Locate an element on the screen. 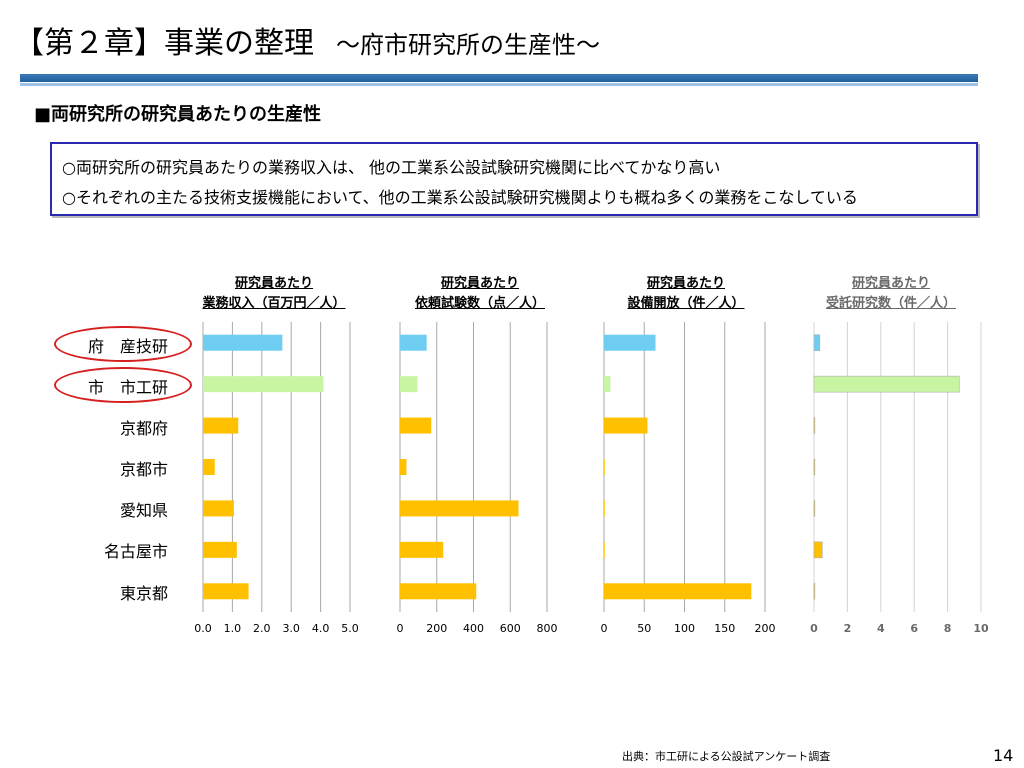 This screenshot has height=768, width=1024. tick-label: 8 is located at coordinates (948, 628).